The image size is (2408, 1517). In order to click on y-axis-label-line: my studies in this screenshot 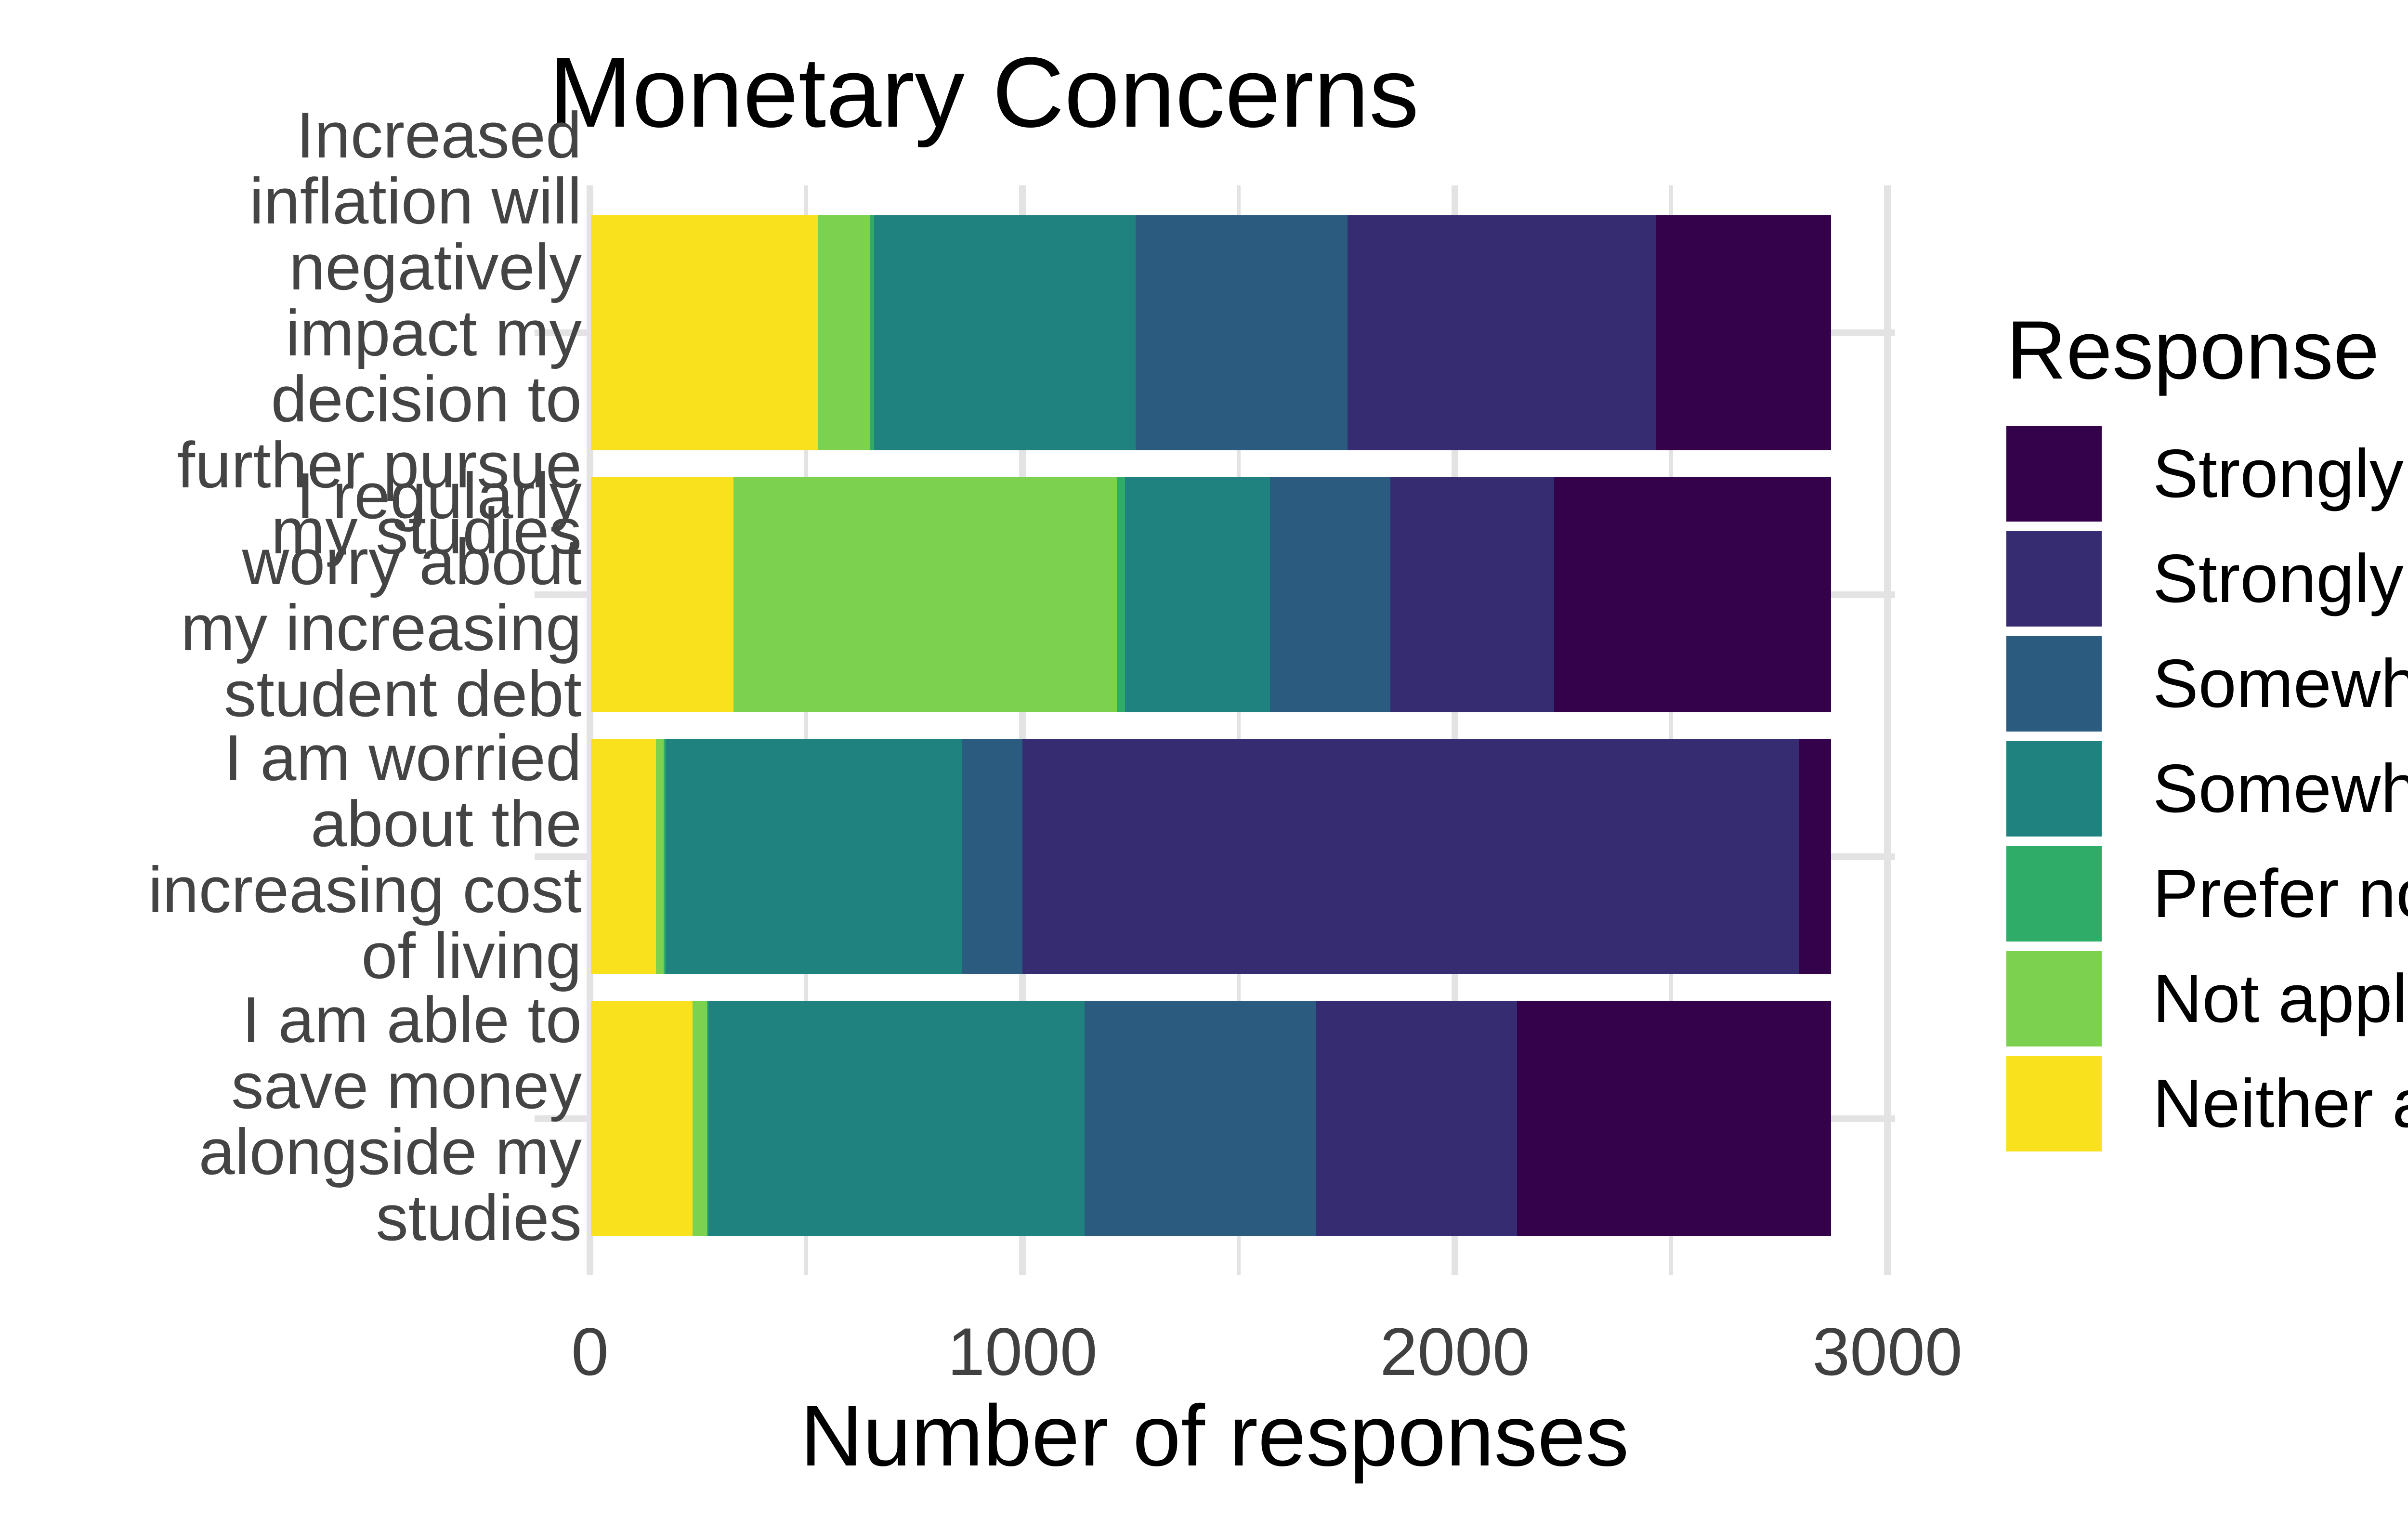, I will do `click(426, 530)`.